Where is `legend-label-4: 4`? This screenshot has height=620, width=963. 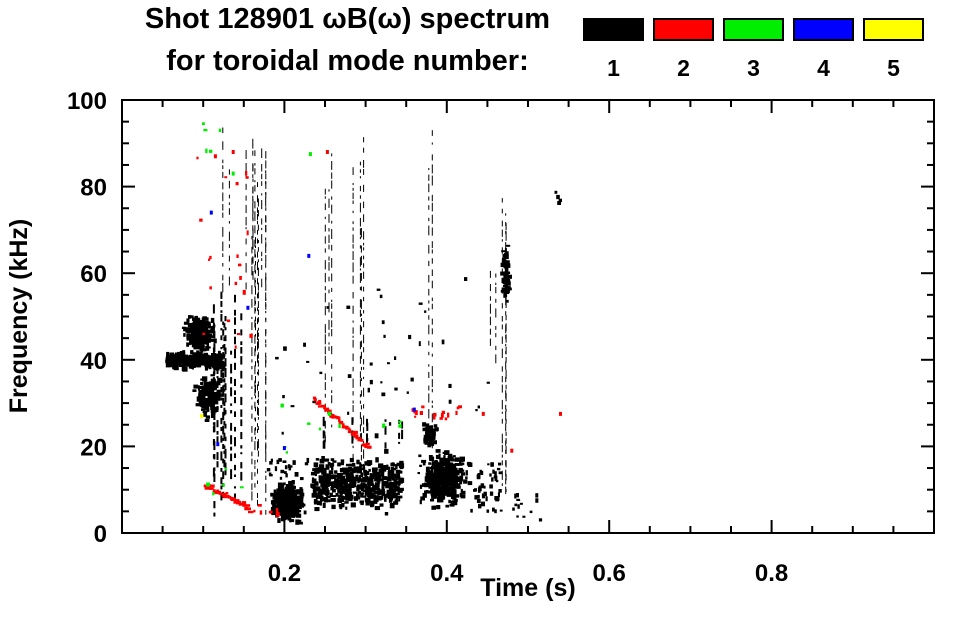 legend-label-4: 4 is located at coordinates (823, 68).